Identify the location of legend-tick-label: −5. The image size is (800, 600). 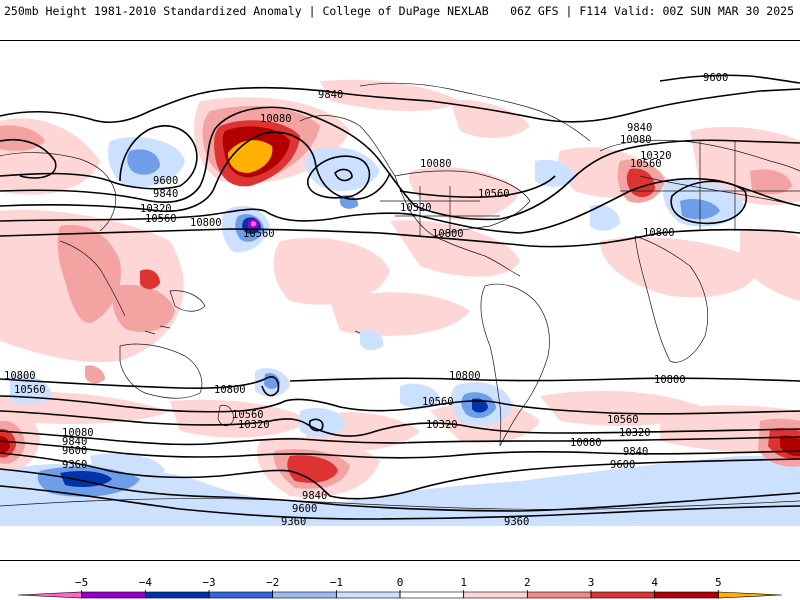
(81, 582).